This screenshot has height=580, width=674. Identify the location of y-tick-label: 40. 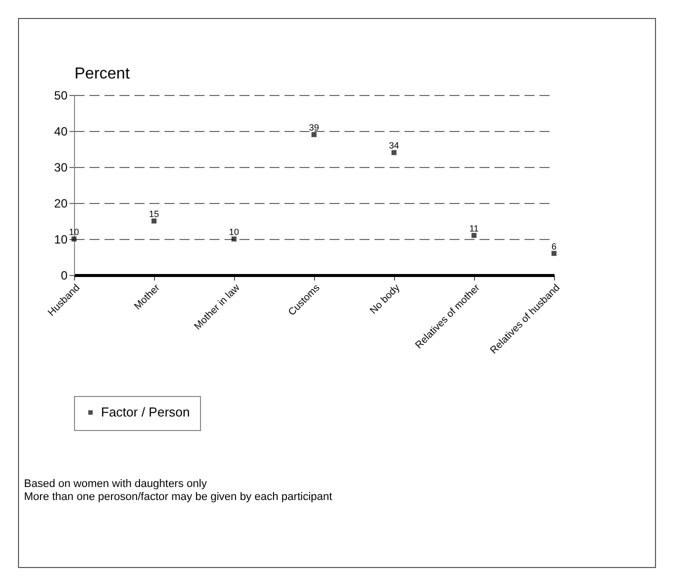
(61, 131).